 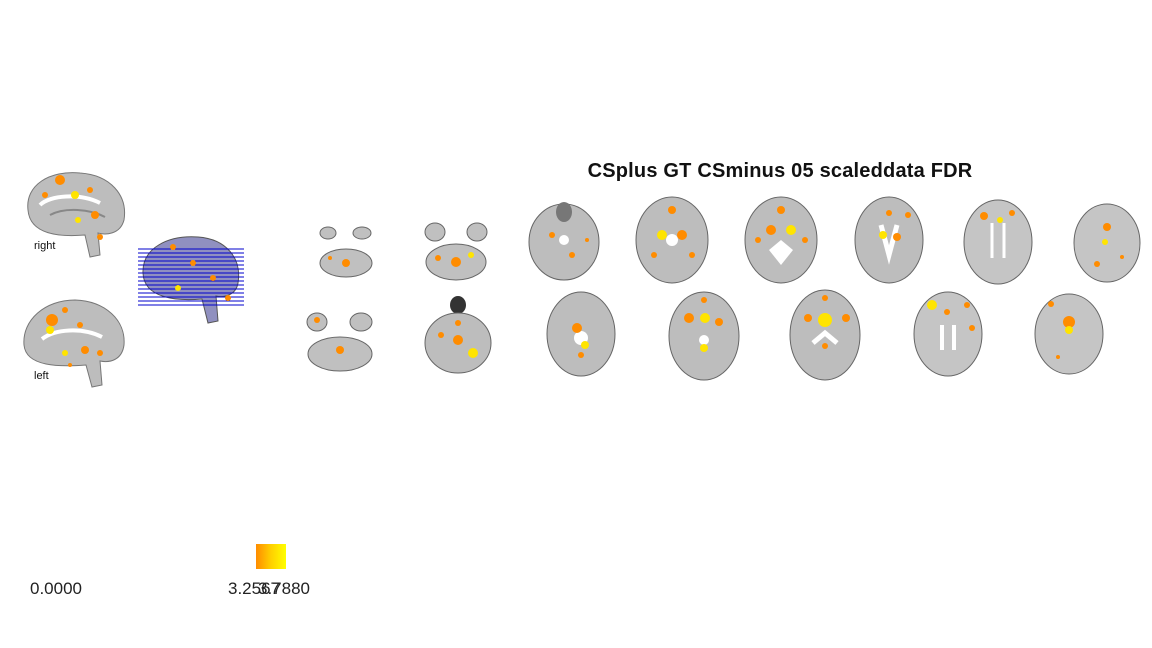 I want to click on slice-locator-view, so click(x=191, y=279).